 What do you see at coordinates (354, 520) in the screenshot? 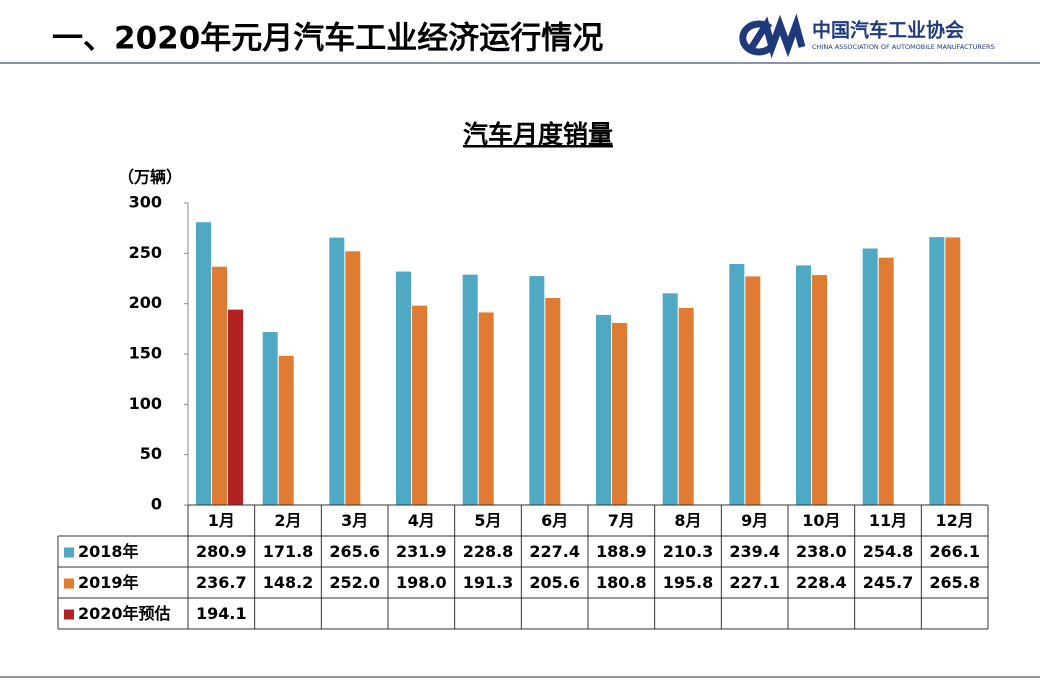
I see `x-tick-label: 3月` at bounding box center [354, 520].